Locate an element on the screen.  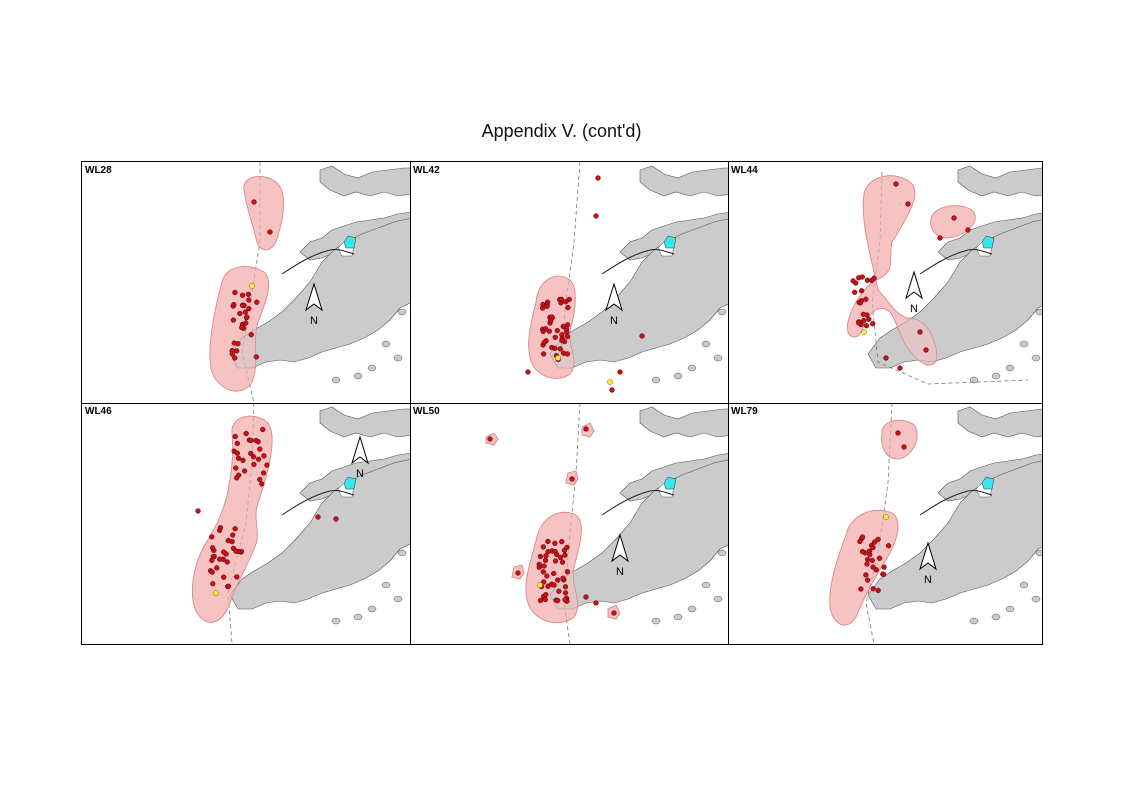
map-panel-wl46: N WL46 is located at coordinates (246, 523).